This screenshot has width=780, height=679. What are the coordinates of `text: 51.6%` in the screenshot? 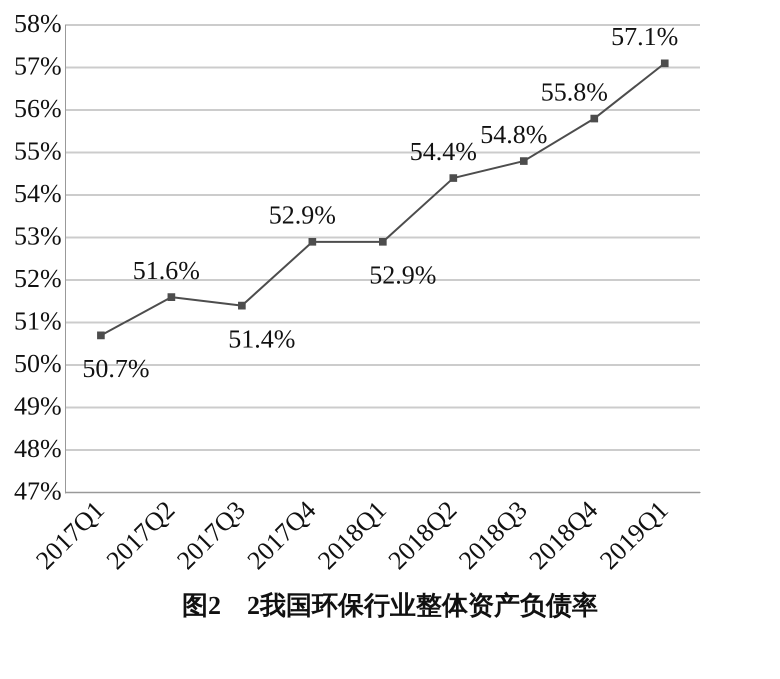 It's located at (166, 270).